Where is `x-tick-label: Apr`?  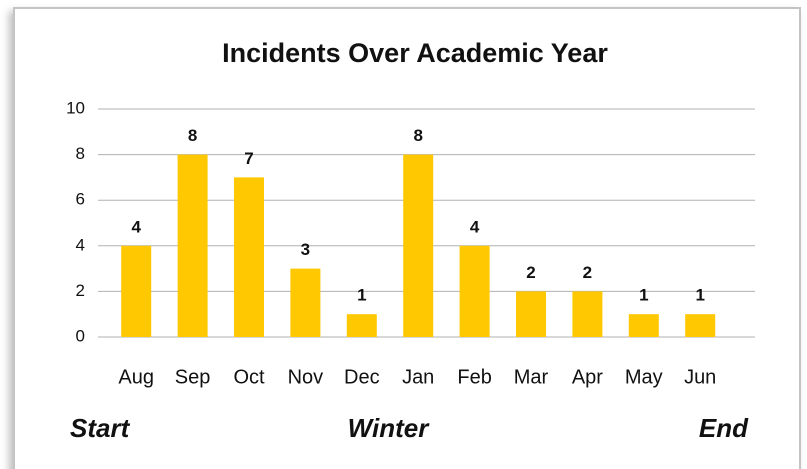 x-tick-label: Apr is located at coordinates (587, 377).